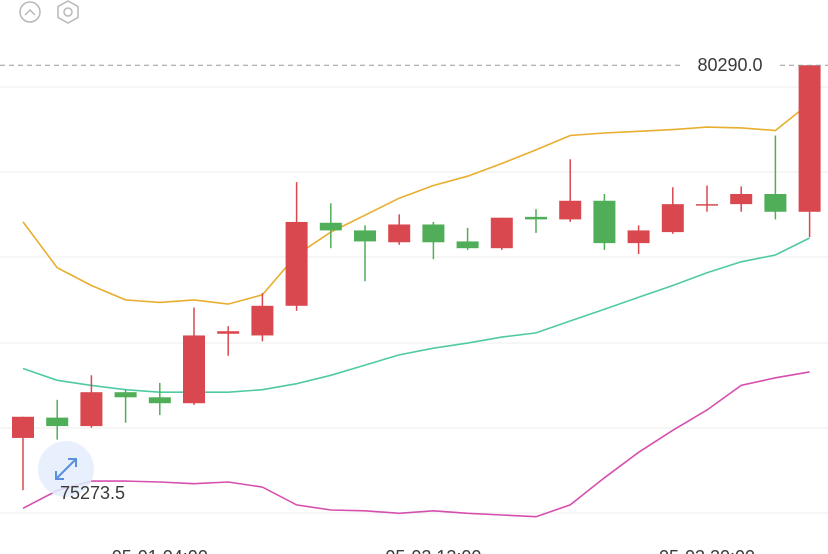 Image resolution: width=828 pixels, height=554 pixels. Describe the element at coordinates (729, 65) in the screenshot. I see `price-line-label: 80290.0` at that location.